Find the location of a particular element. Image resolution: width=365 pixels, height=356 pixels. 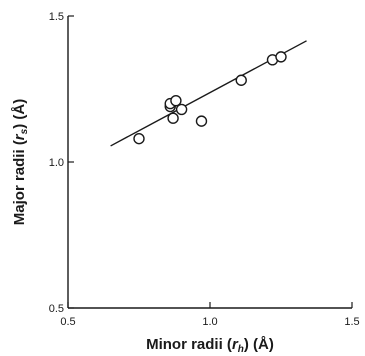

y-axis-title-suffix: ) (Å) is located at coordinates (19, 114).